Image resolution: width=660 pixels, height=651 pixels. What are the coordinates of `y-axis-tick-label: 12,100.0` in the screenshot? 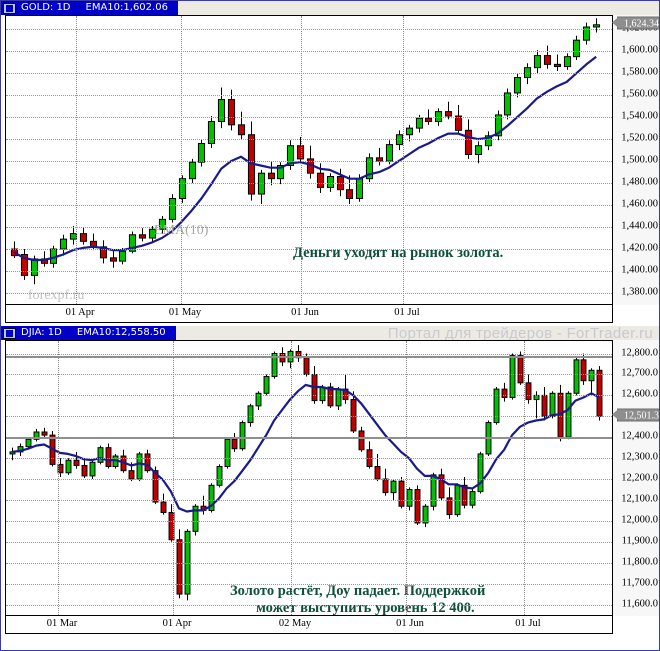 It's located at (639, 499).